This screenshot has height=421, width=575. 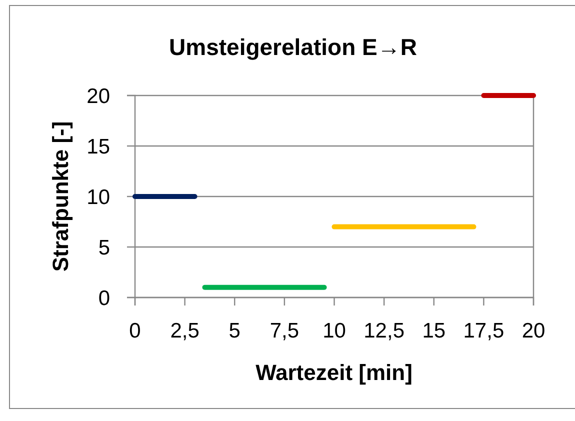 I want to click on x-tick-label: 2,5, so click(x=185, y=330).